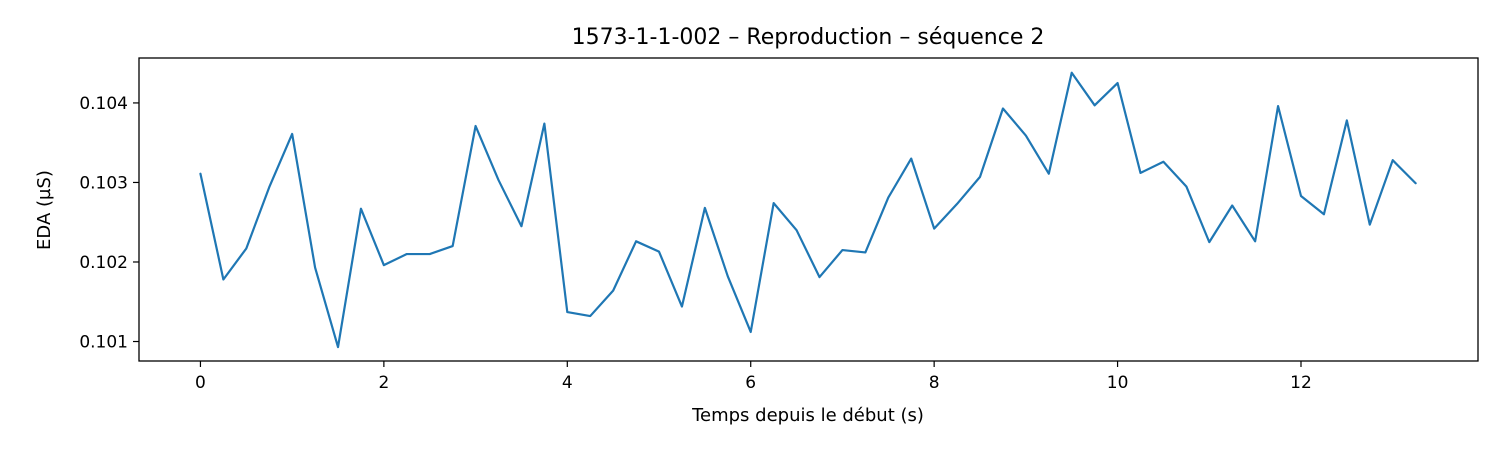 This screenshot has height=450, width=1500. Describe the element at coordinates (567, 383) in the screenshot. I see `x-tick-label: 4` at that location.